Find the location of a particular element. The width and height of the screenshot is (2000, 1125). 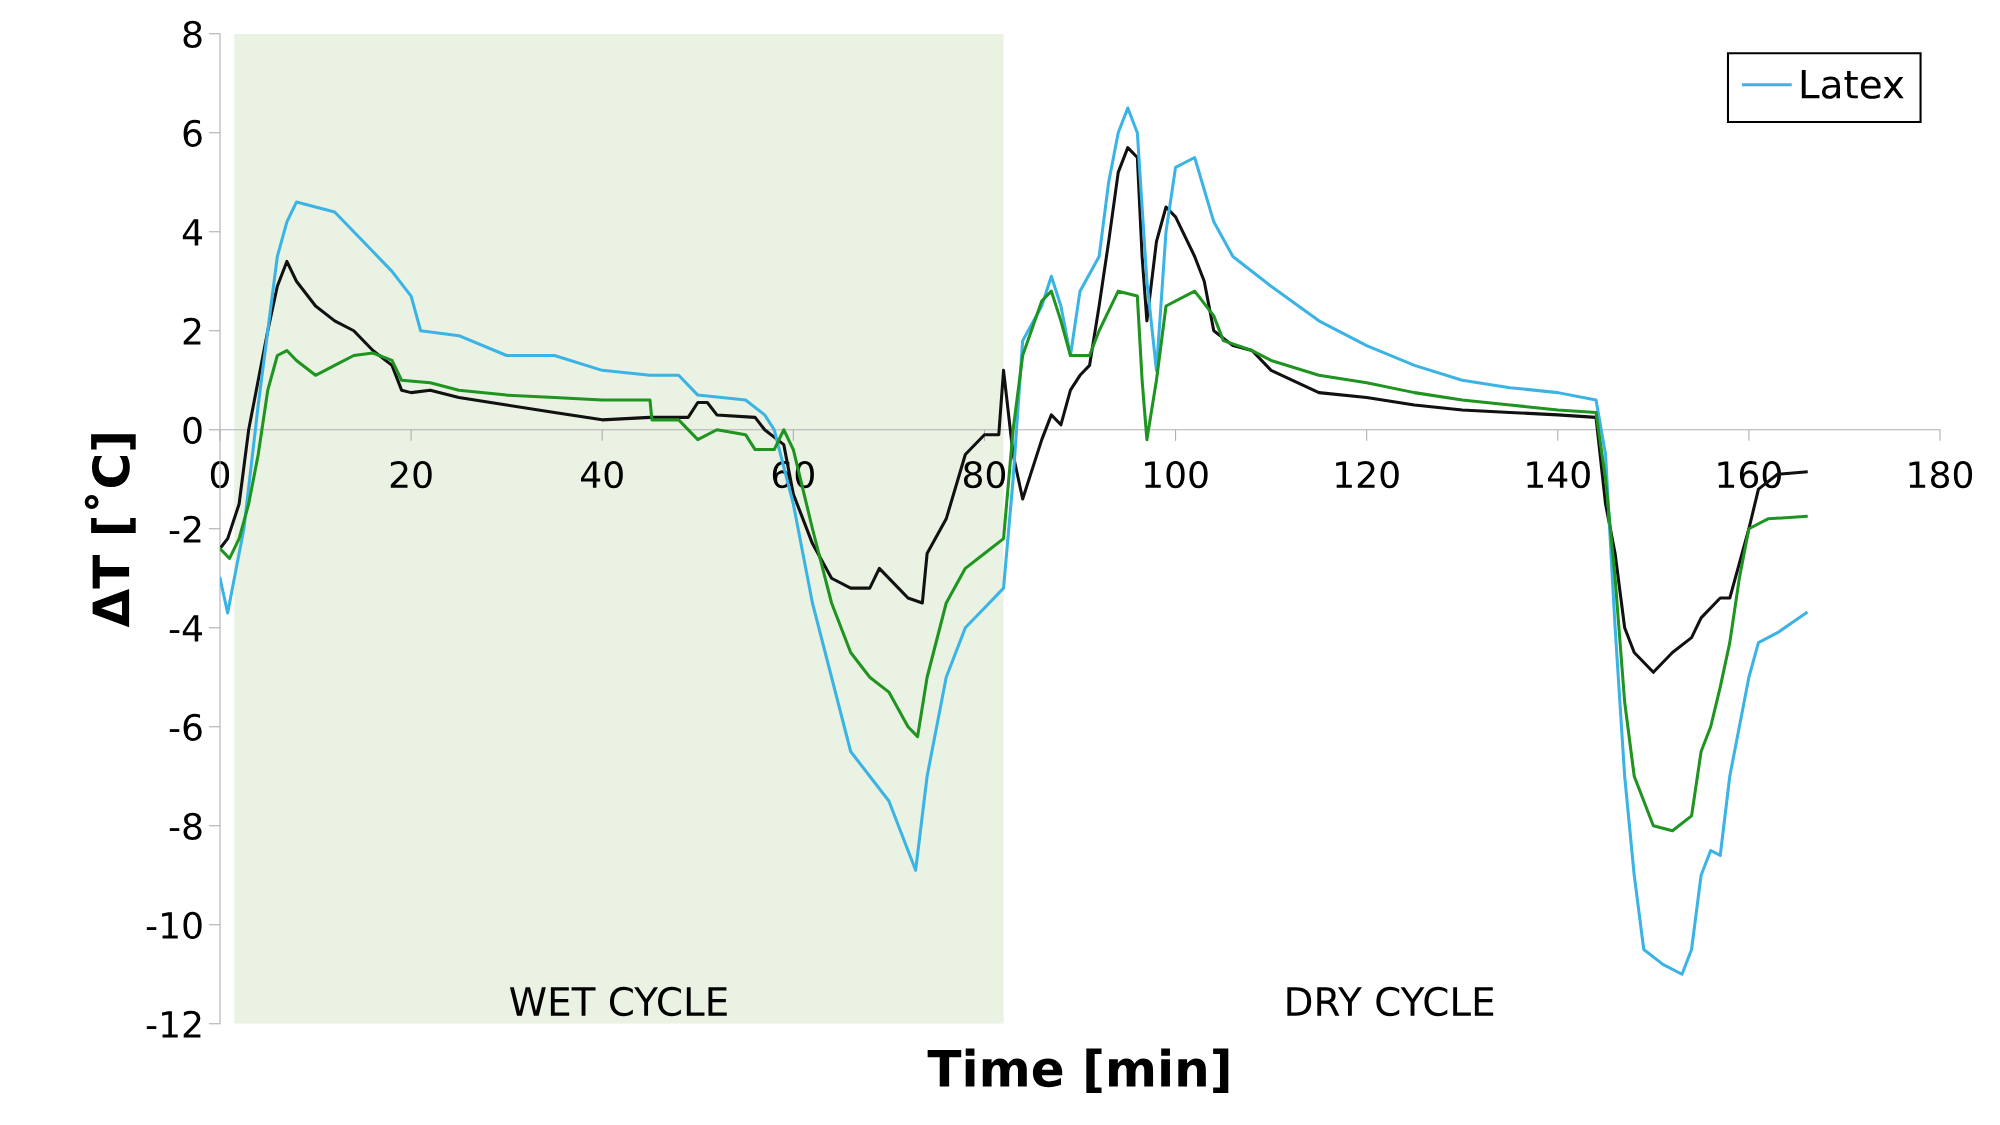

x-tick-label: 100 is located at coordinates (1176, 474).